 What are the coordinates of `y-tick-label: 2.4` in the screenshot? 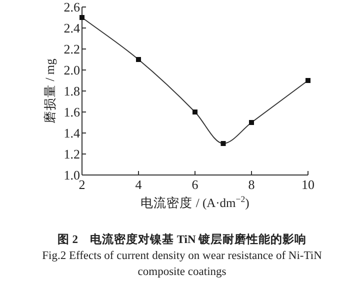 It's located at (72, 28).